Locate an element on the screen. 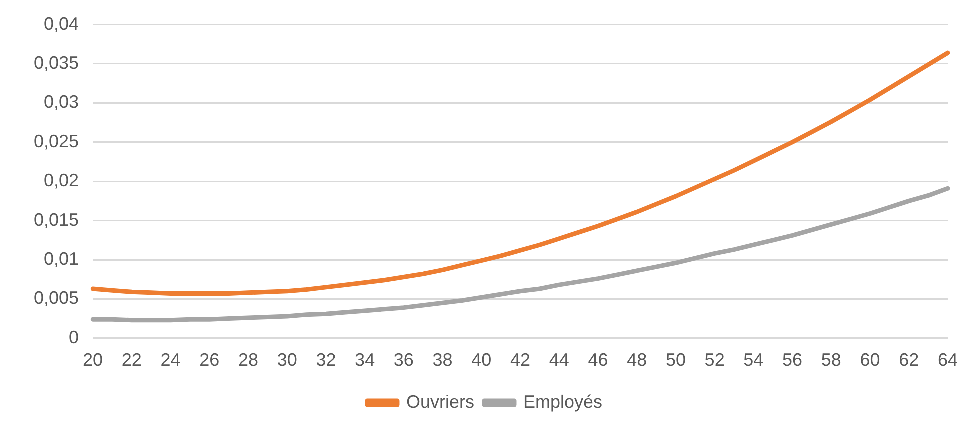 Image resolution: width=970 pixels, height=430 pixels. x-tick-label: 60 is located at coordinates (870, 360).